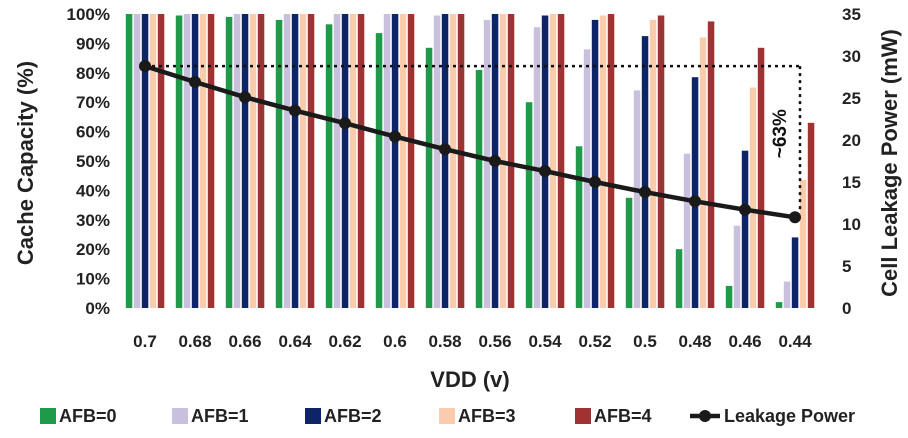  What do you see at coordinates (744, 341) in the screenshot?
I see `x-tick-label: 0.46` at bounding box center [744, 341].